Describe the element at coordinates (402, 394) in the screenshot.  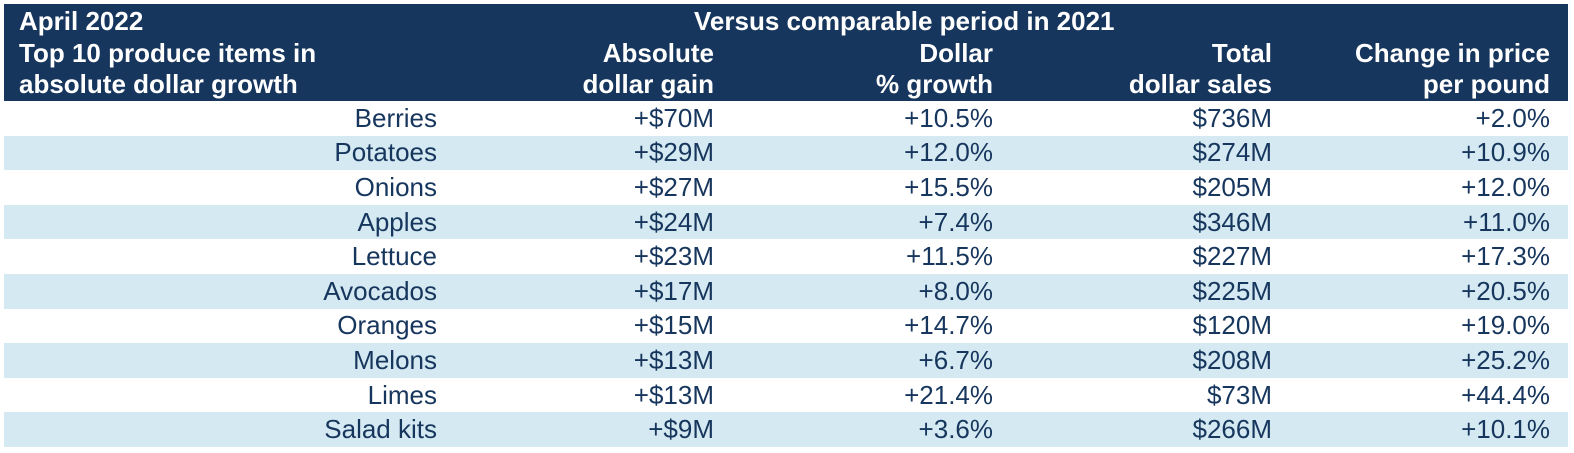
I see `item-name: Limes` at that location.